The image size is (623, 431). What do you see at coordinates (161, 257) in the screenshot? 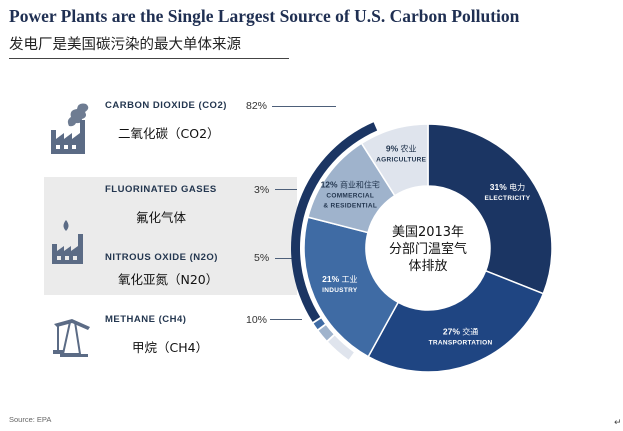
I see `gas-name-n2o: NITROUS OXIDE (N2O)` at bounding box center [161, 257].